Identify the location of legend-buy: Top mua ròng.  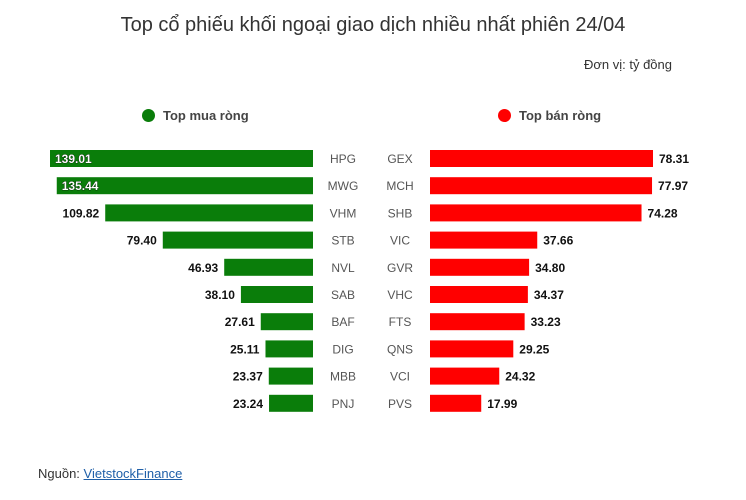
(195, 115).